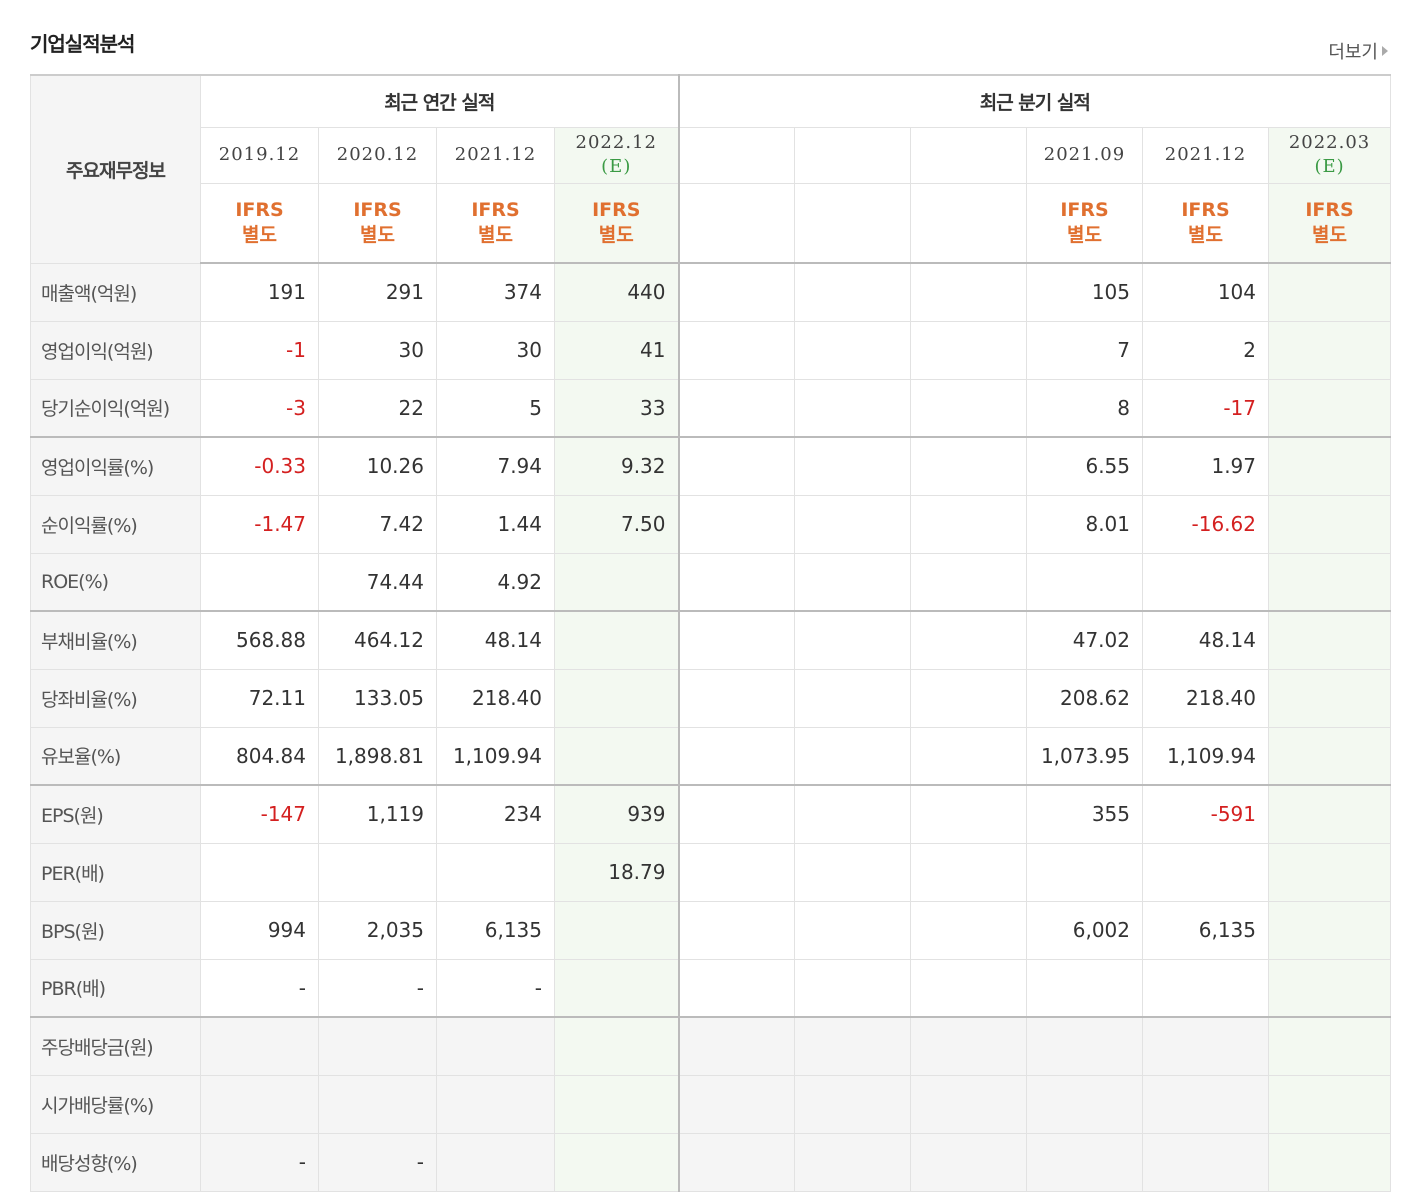 The width and height of the screenshot is (1406, 1192). I want to click on table-cell: 6,002, so click(1084, 930).